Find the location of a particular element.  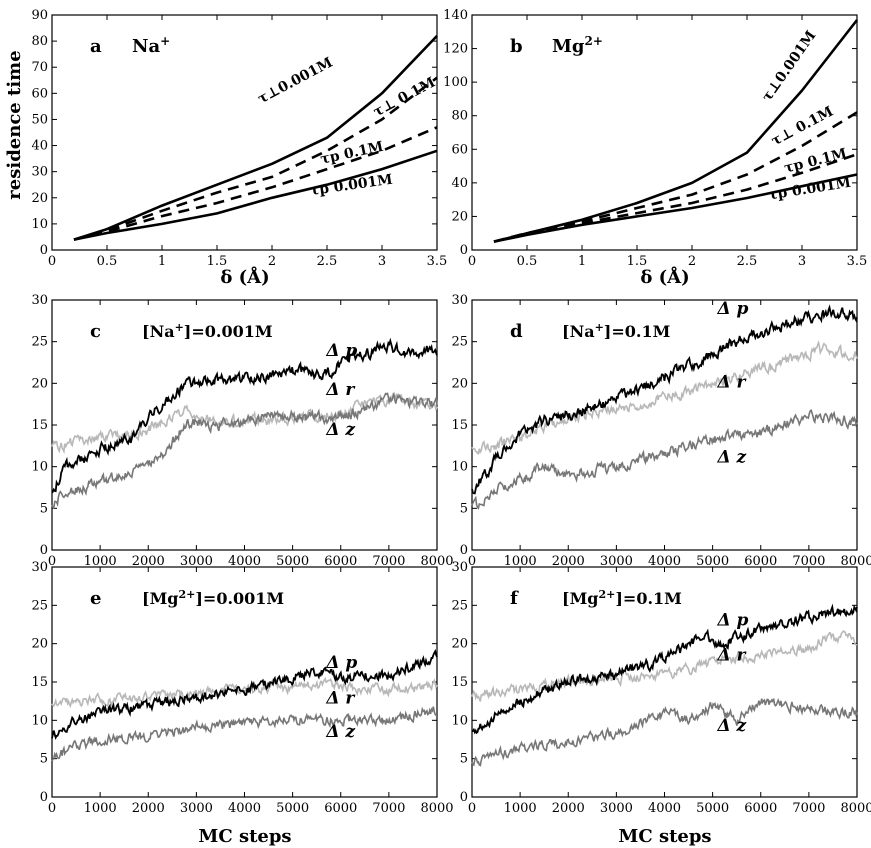

x-tick-label: 2.5 is located at coordinates (327, 261).